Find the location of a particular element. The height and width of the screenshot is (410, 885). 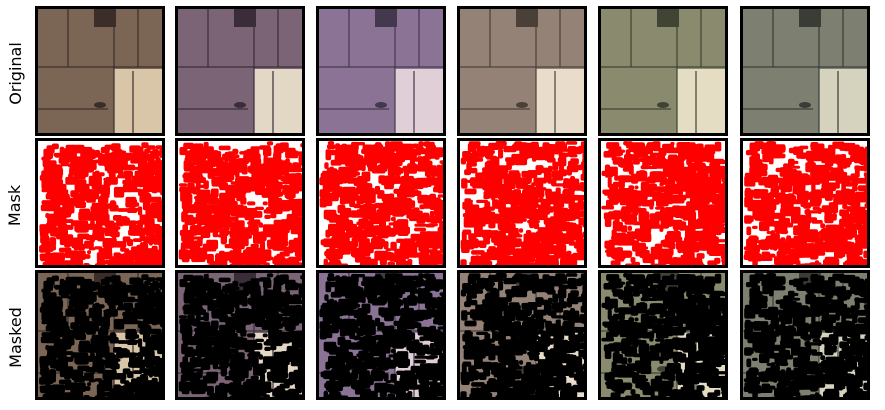

row-label-text: Masked is located at coordinates (15, 337).